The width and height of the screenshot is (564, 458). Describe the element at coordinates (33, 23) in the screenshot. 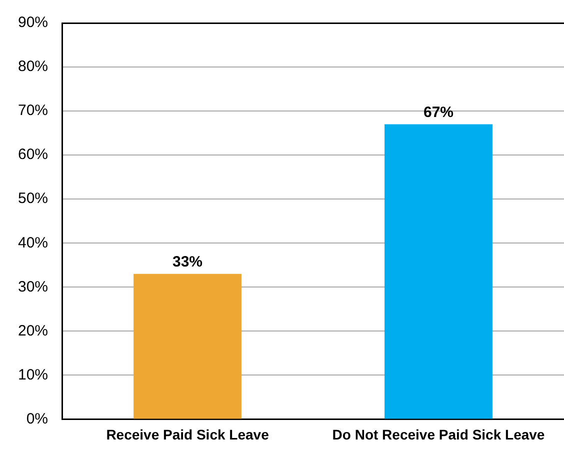

I see `y-tick-label: 90%` at that location.